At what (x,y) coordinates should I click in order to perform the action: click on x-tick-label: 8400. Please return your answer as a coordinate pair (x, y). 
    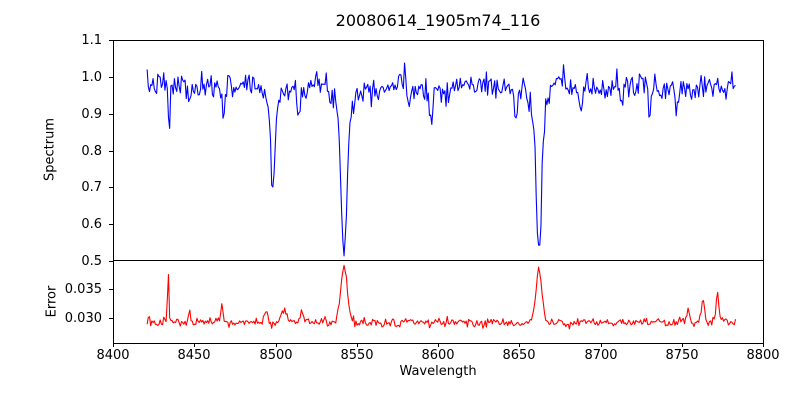
    Looking at the image, I should click on (113, 355).